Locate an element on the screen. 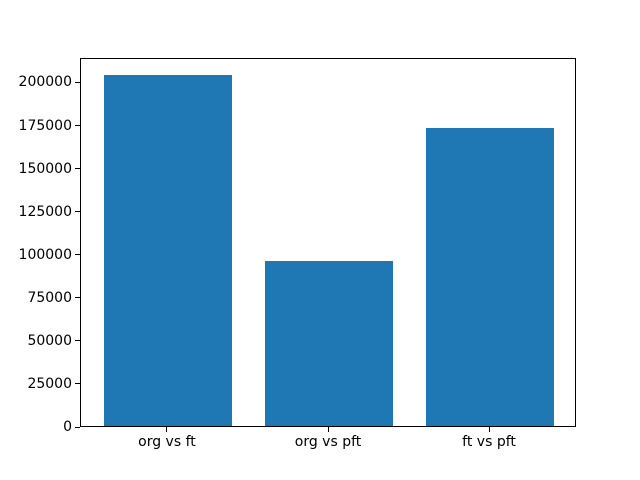  y-axis-tick-label: 25000 is located at coordinates (49, 383).